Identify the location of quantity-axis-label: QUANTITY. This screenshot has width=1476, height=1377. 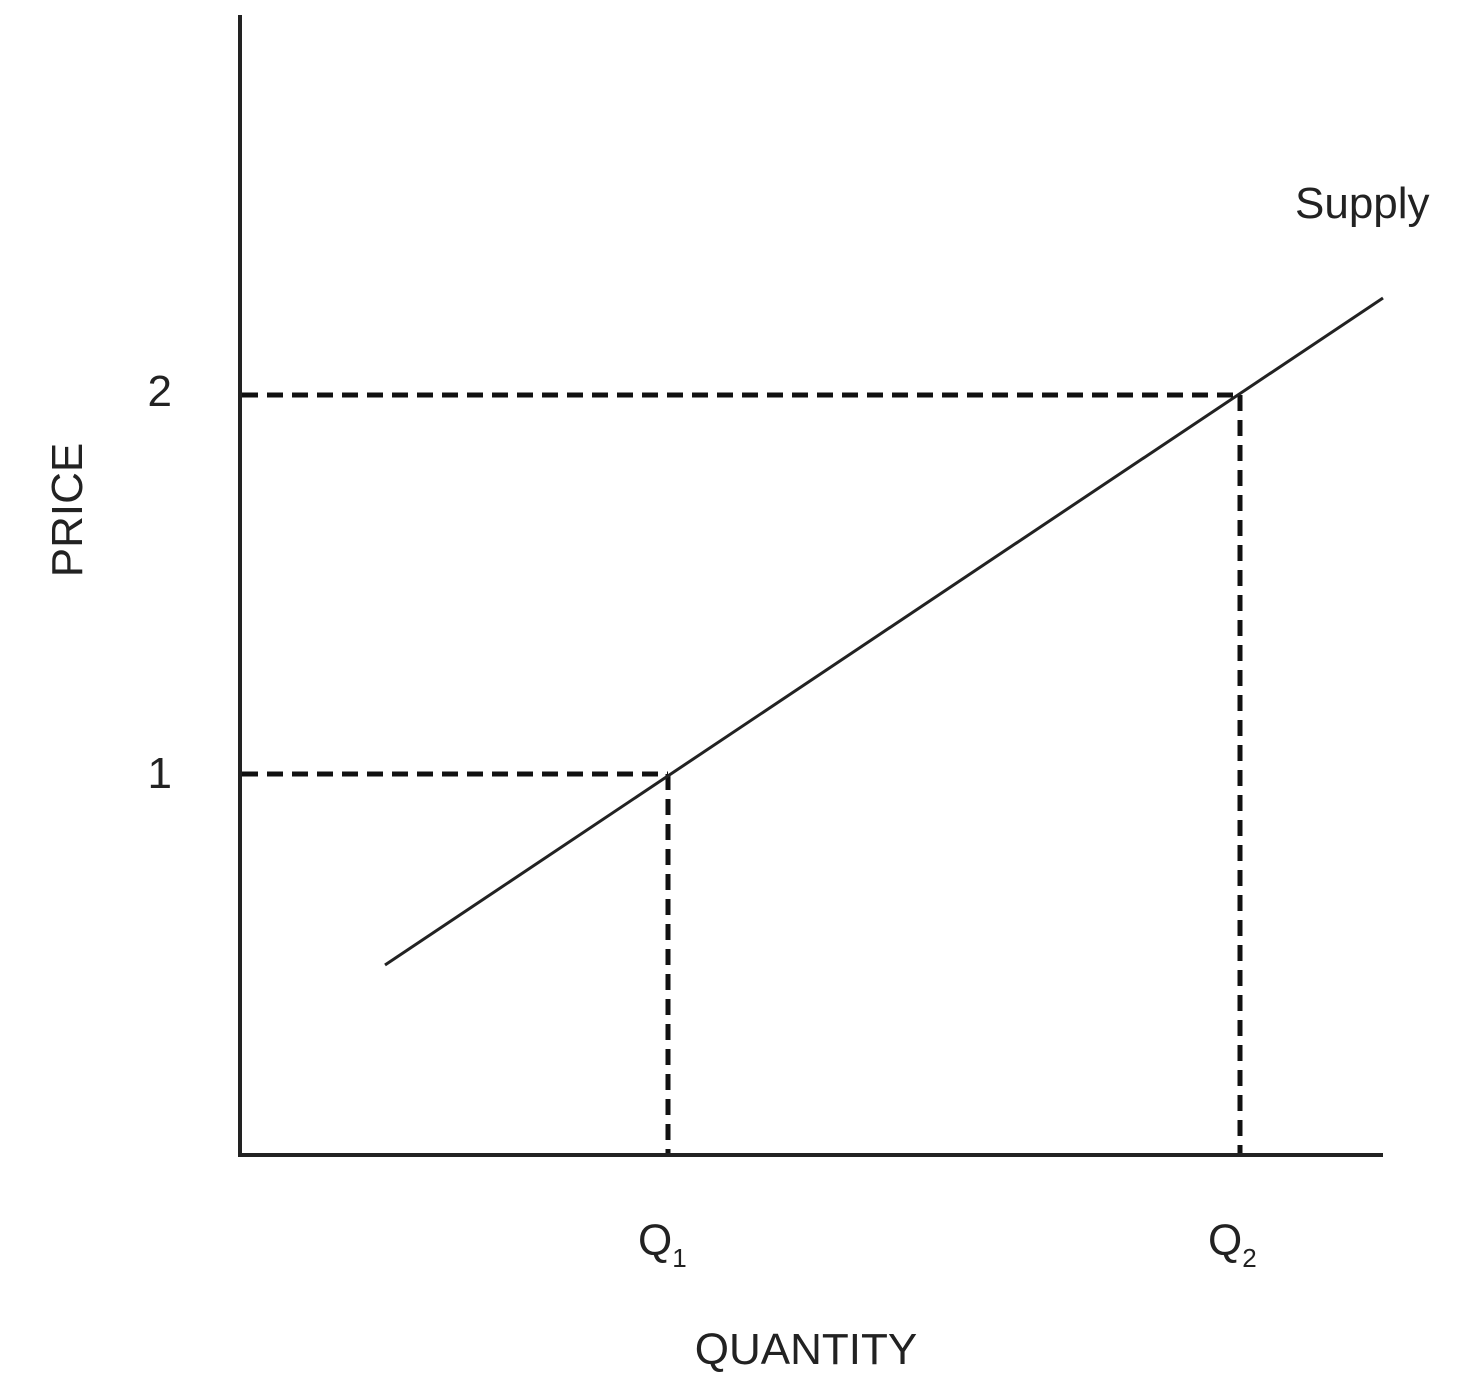
(806, 1349).